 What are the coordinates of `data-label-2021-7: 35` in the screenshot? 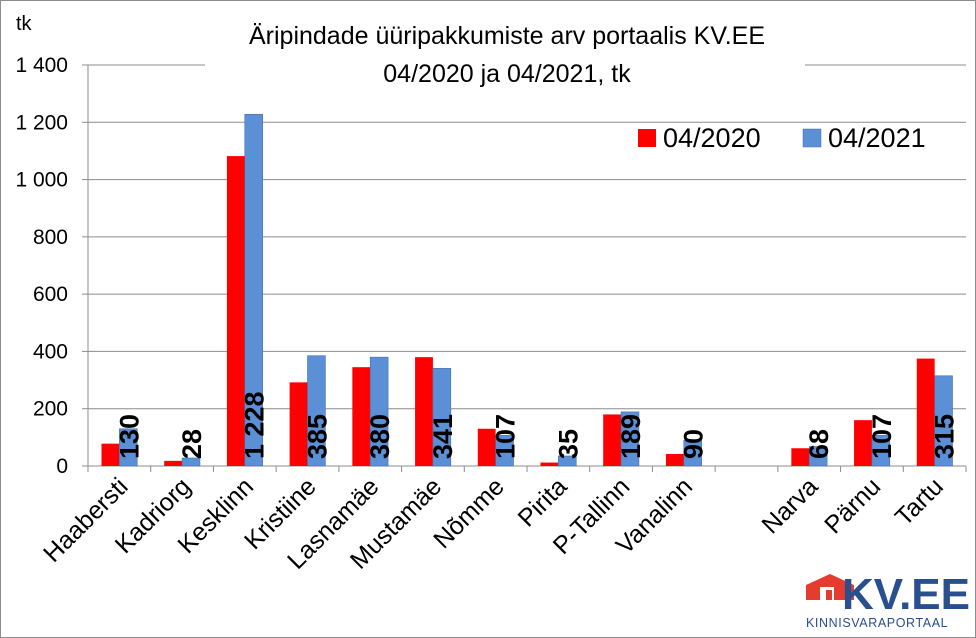 It's located at (568, 444).